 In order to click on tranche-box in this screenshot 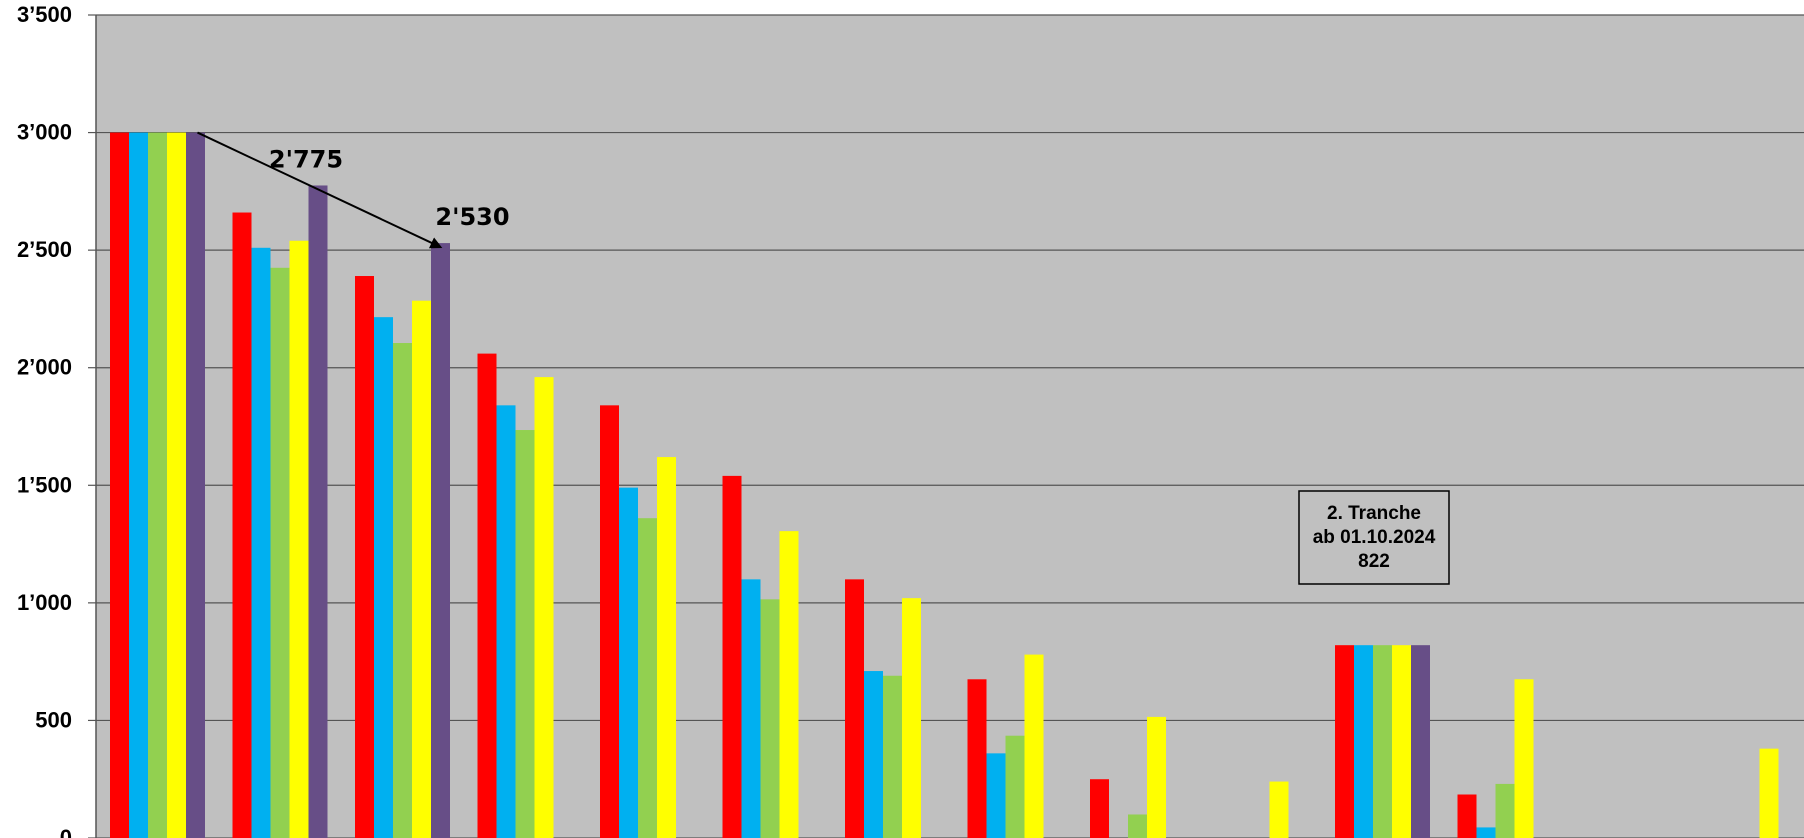, I will do `click(1374, 537)`.